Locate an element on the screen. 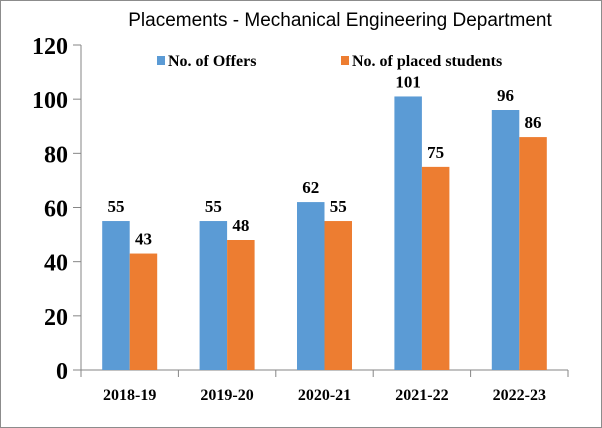  x-tick-label: 2018-19 is located at coordinates (129, 395).